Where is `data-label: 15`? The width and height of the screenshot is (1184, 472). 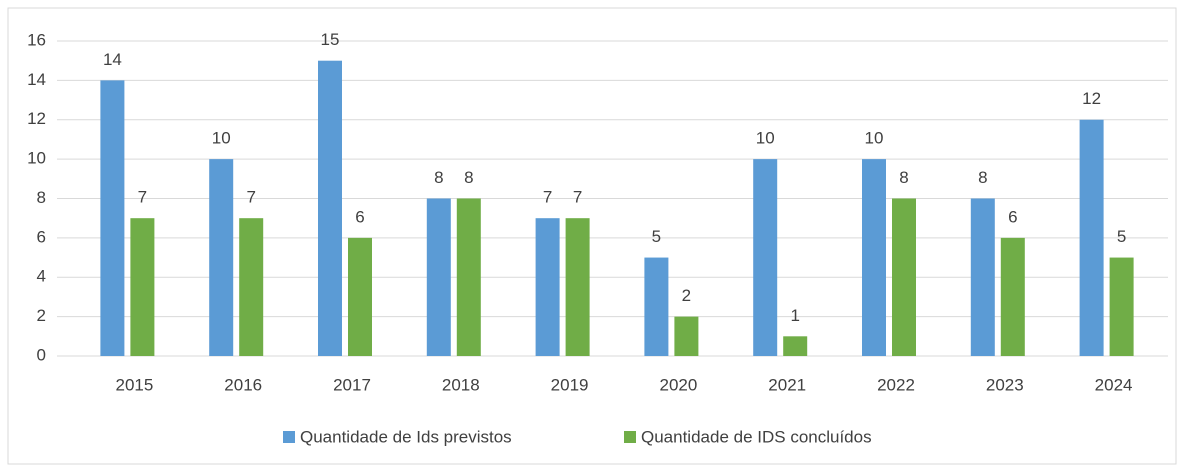
data-label: 15 is located at coordinates (330, 39).